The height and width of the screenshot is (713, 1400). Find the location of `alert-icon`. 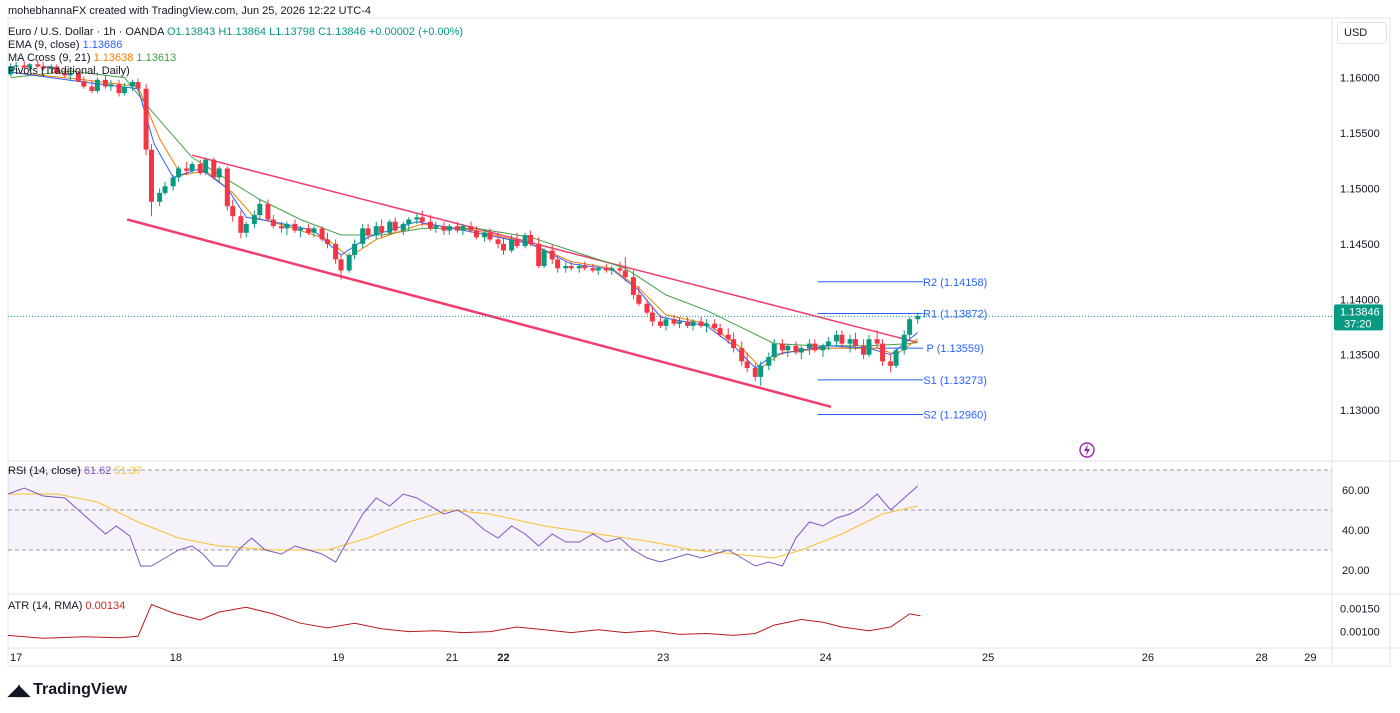

alert-icon is located at coordinates (1087, 450).